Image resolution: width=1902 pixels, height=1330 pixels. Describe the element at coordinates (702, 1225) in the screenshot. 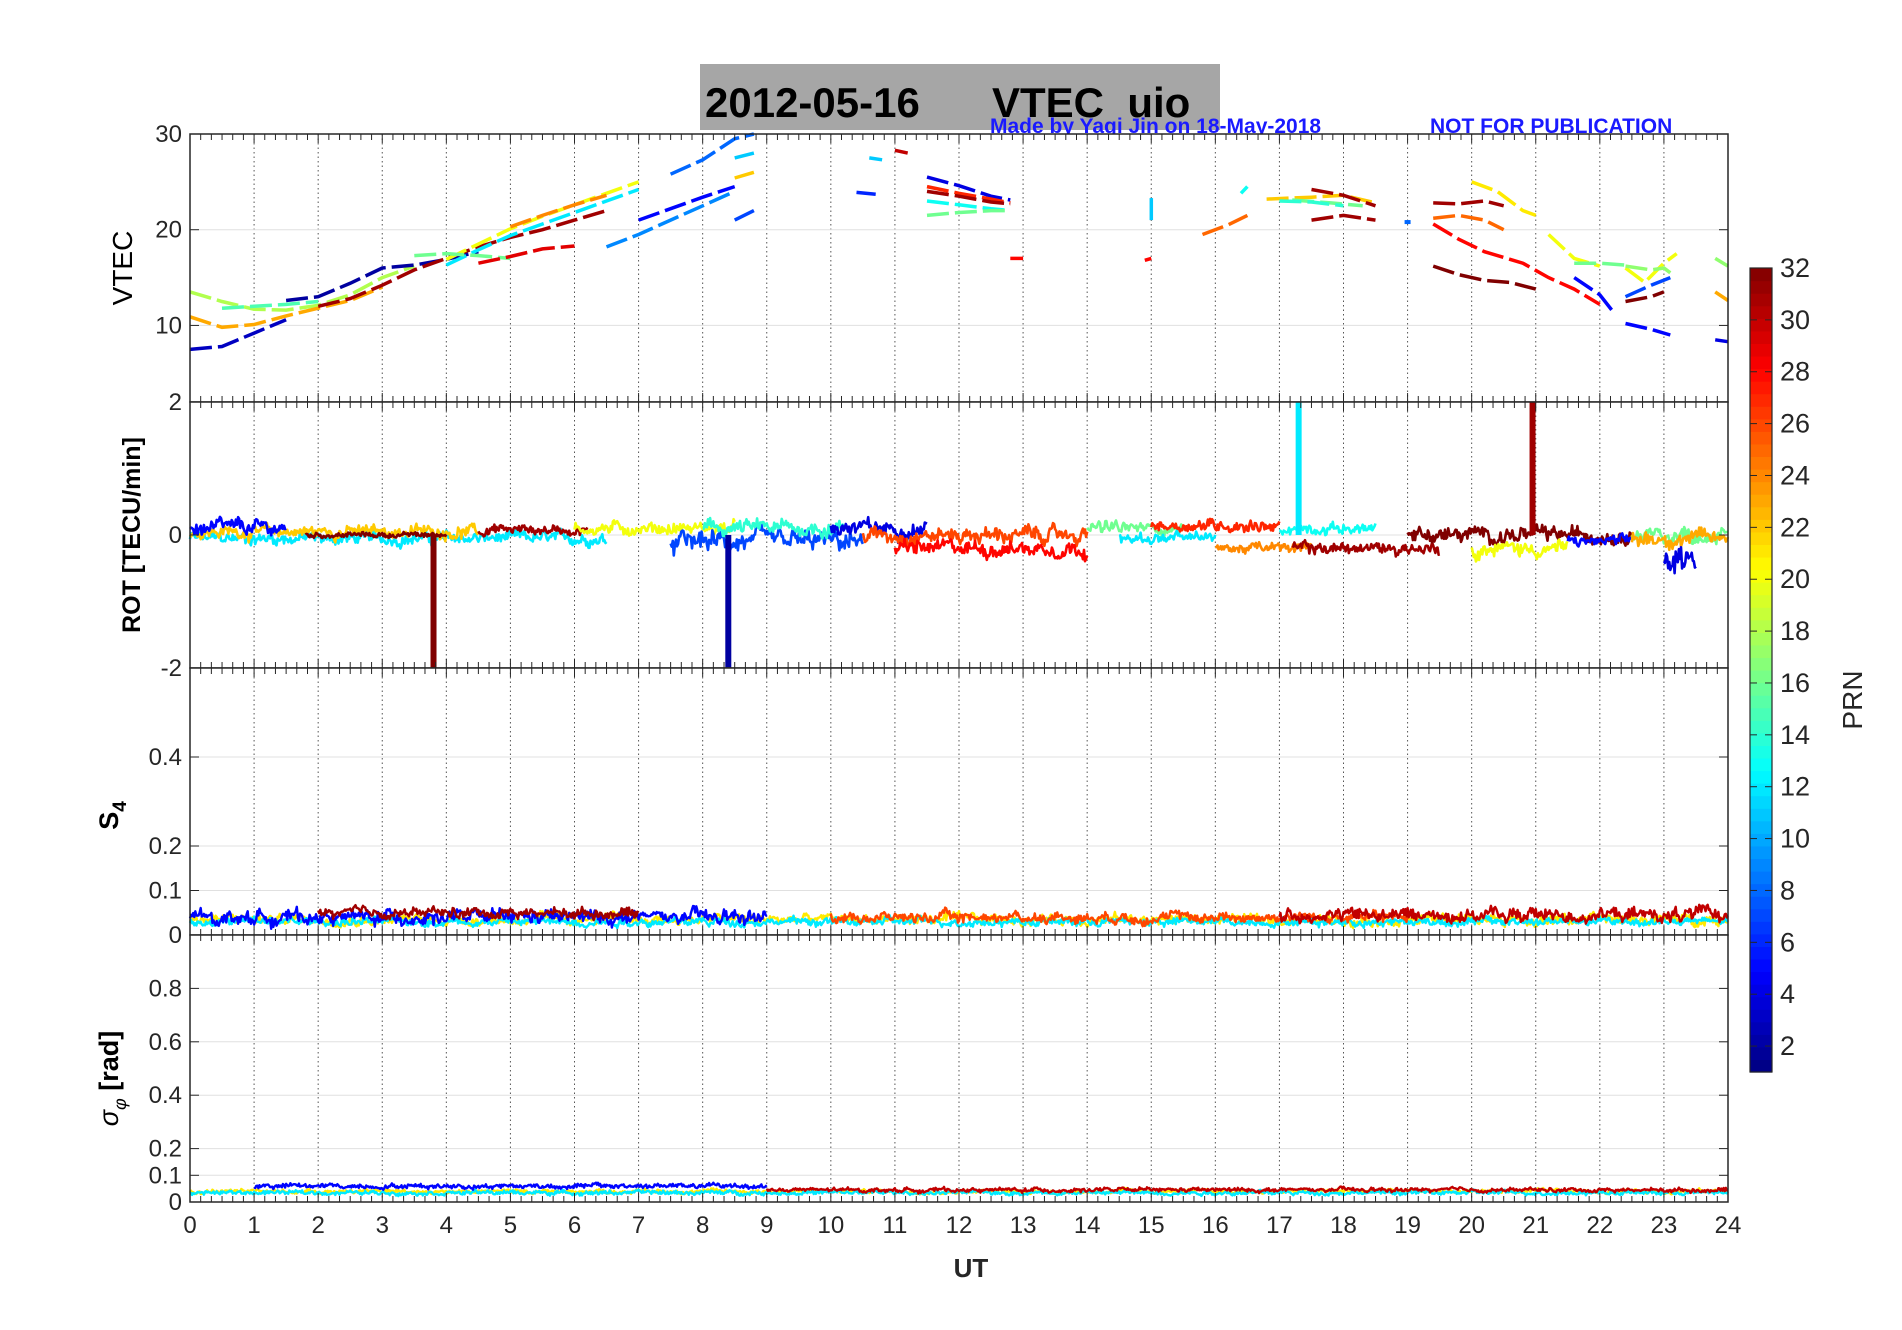

I see `x-tick-label: 8` at that location.